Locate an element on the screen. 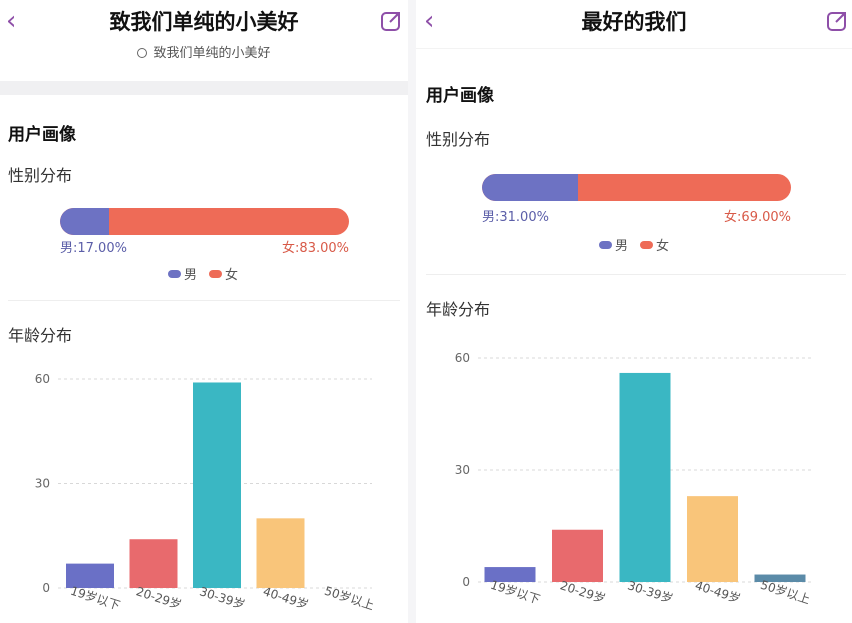 This screenshot has height=623, width=852. x-tick-label: 50岁以上 is located at coordinates (349, 598).